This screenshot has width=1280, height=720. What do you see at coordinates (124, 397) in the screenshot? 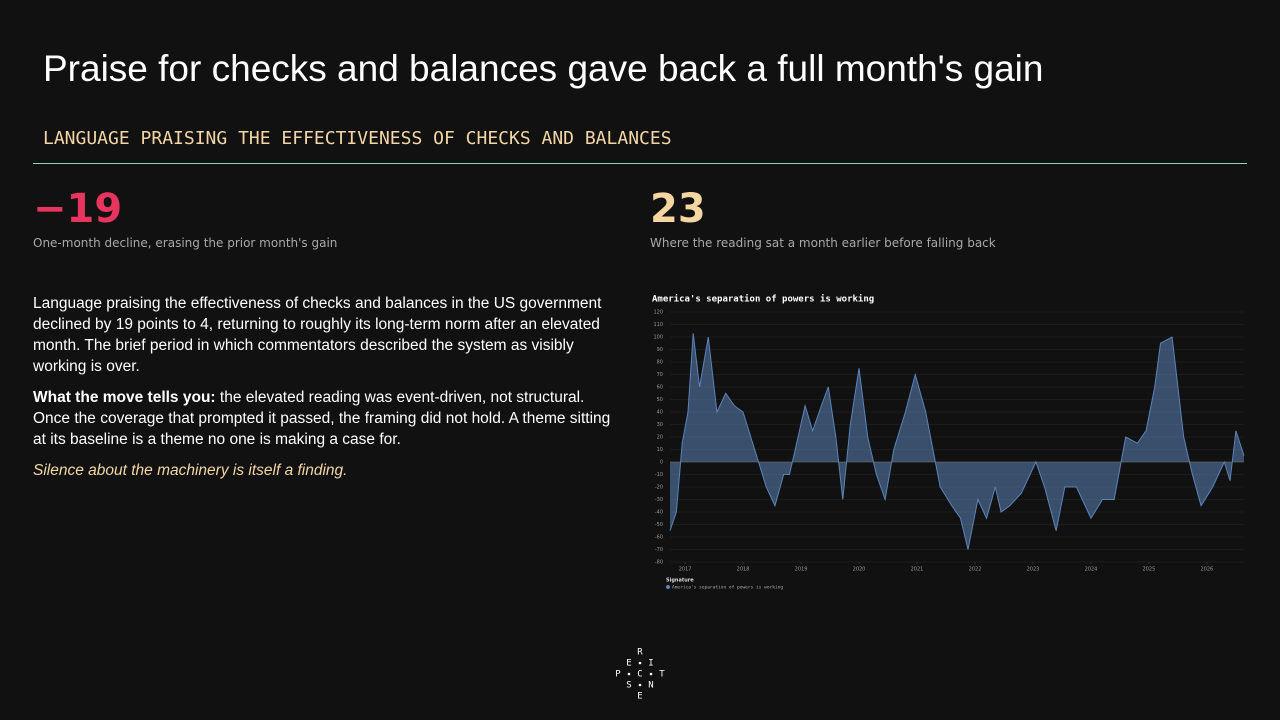
I see `lead: What the move tells you:` at bounding box center [124, 397].